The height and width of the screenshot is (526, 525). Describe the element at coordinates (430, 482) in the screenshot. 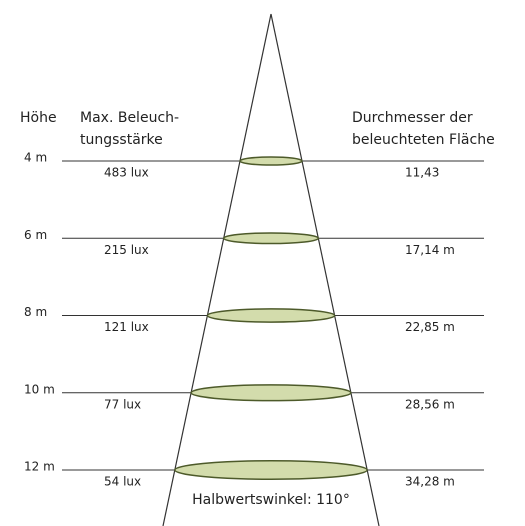

I see `diameter-label: 34,28 m` at that location.